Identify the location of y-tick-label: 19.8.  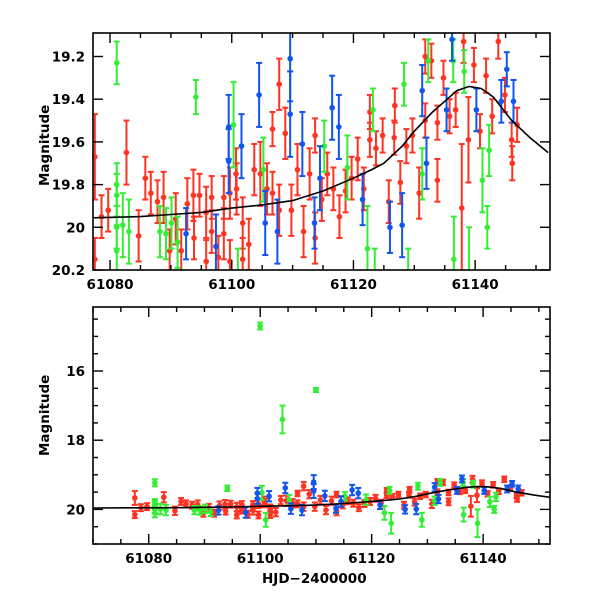
(68, 186).